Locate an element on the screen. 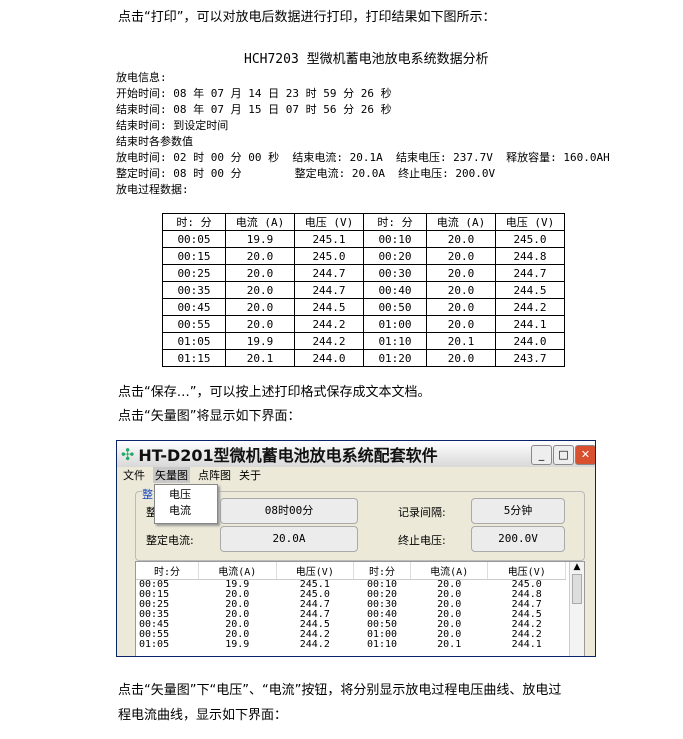 Image resolution: width=683 pixels, height=739 pixels. table-row: 00:55 20.0 244.2 01:00 20.0 244.2 is located at coordinates (351, 635).